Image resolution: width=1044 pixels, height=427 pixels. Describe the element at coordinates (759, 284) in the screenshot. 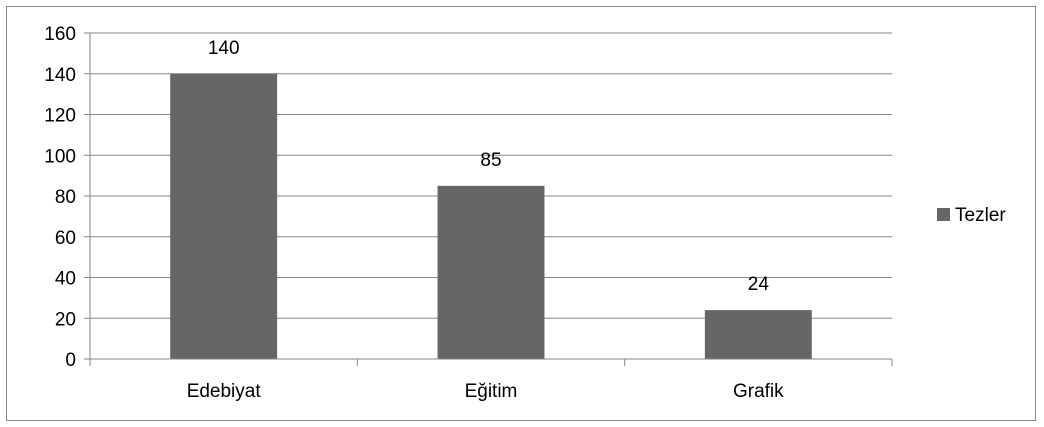

I see `data-label: 24` at that location.